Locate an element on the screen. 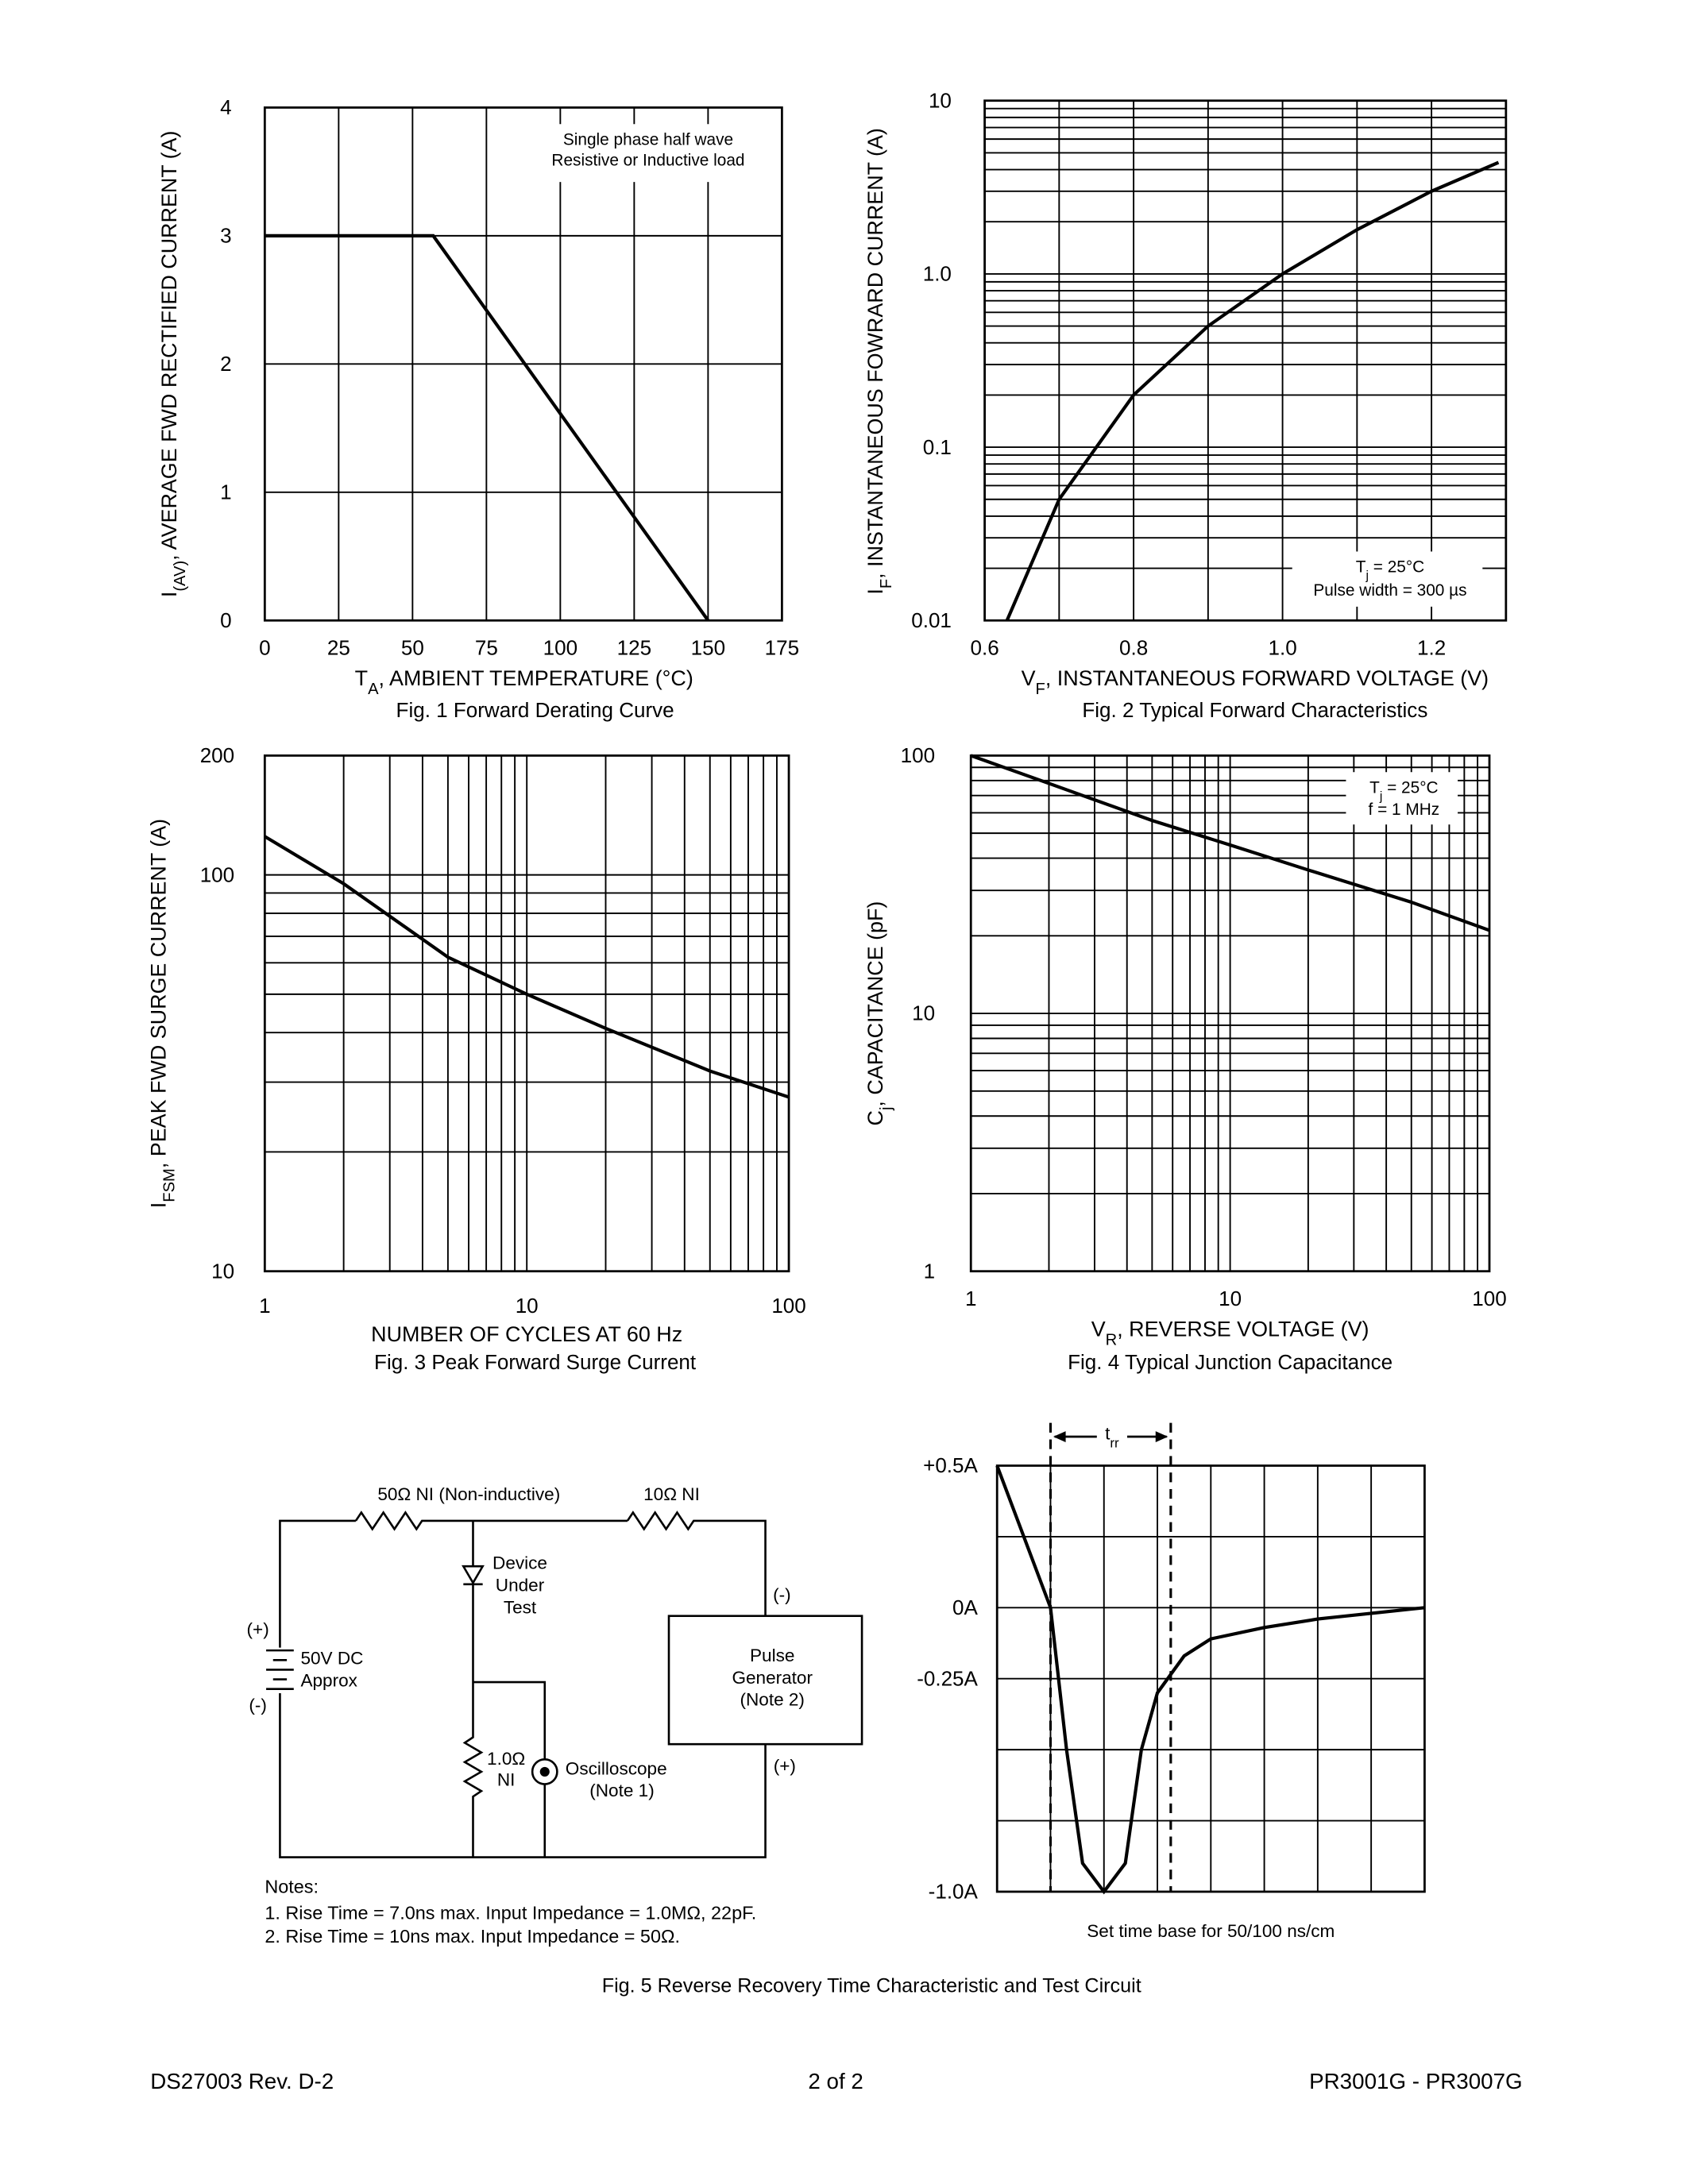 Image resolution: width=1688 pixels, height=2184 pixels. annotation-part: j is located at coordinates (1366, 575).